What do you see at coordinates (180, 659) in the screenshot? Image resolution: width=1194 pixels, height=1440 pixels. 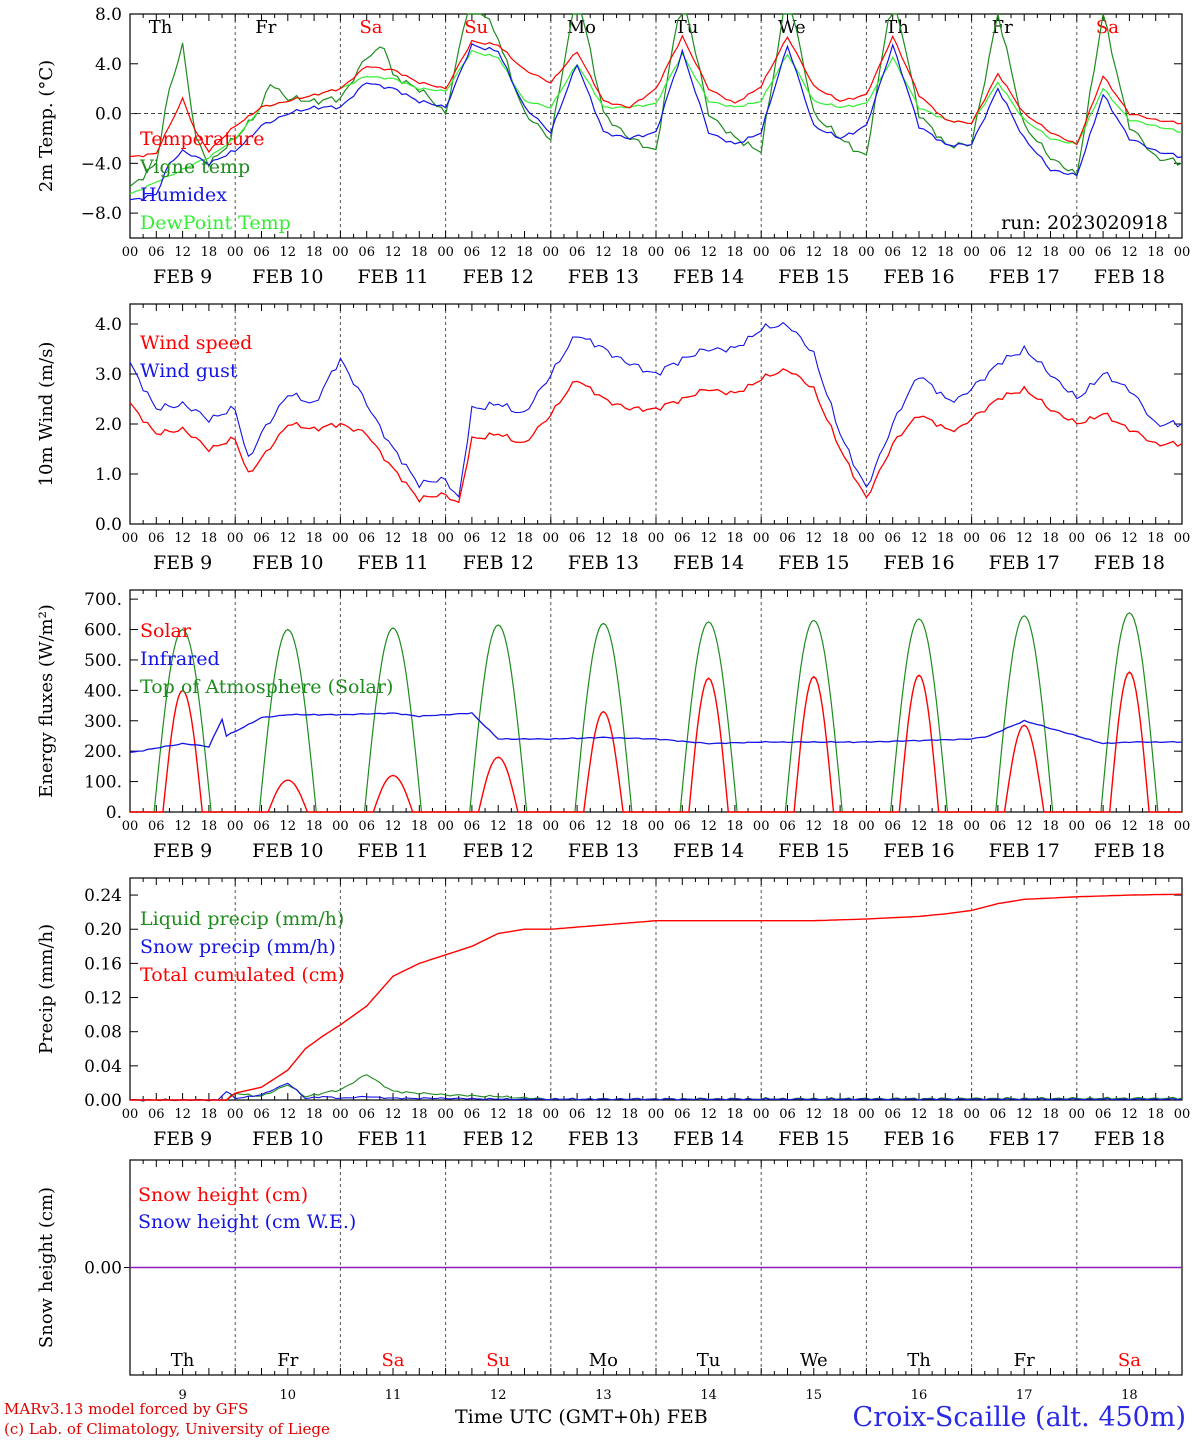 I see `legend-entry: Infrared` at bounding box center [180, 659].